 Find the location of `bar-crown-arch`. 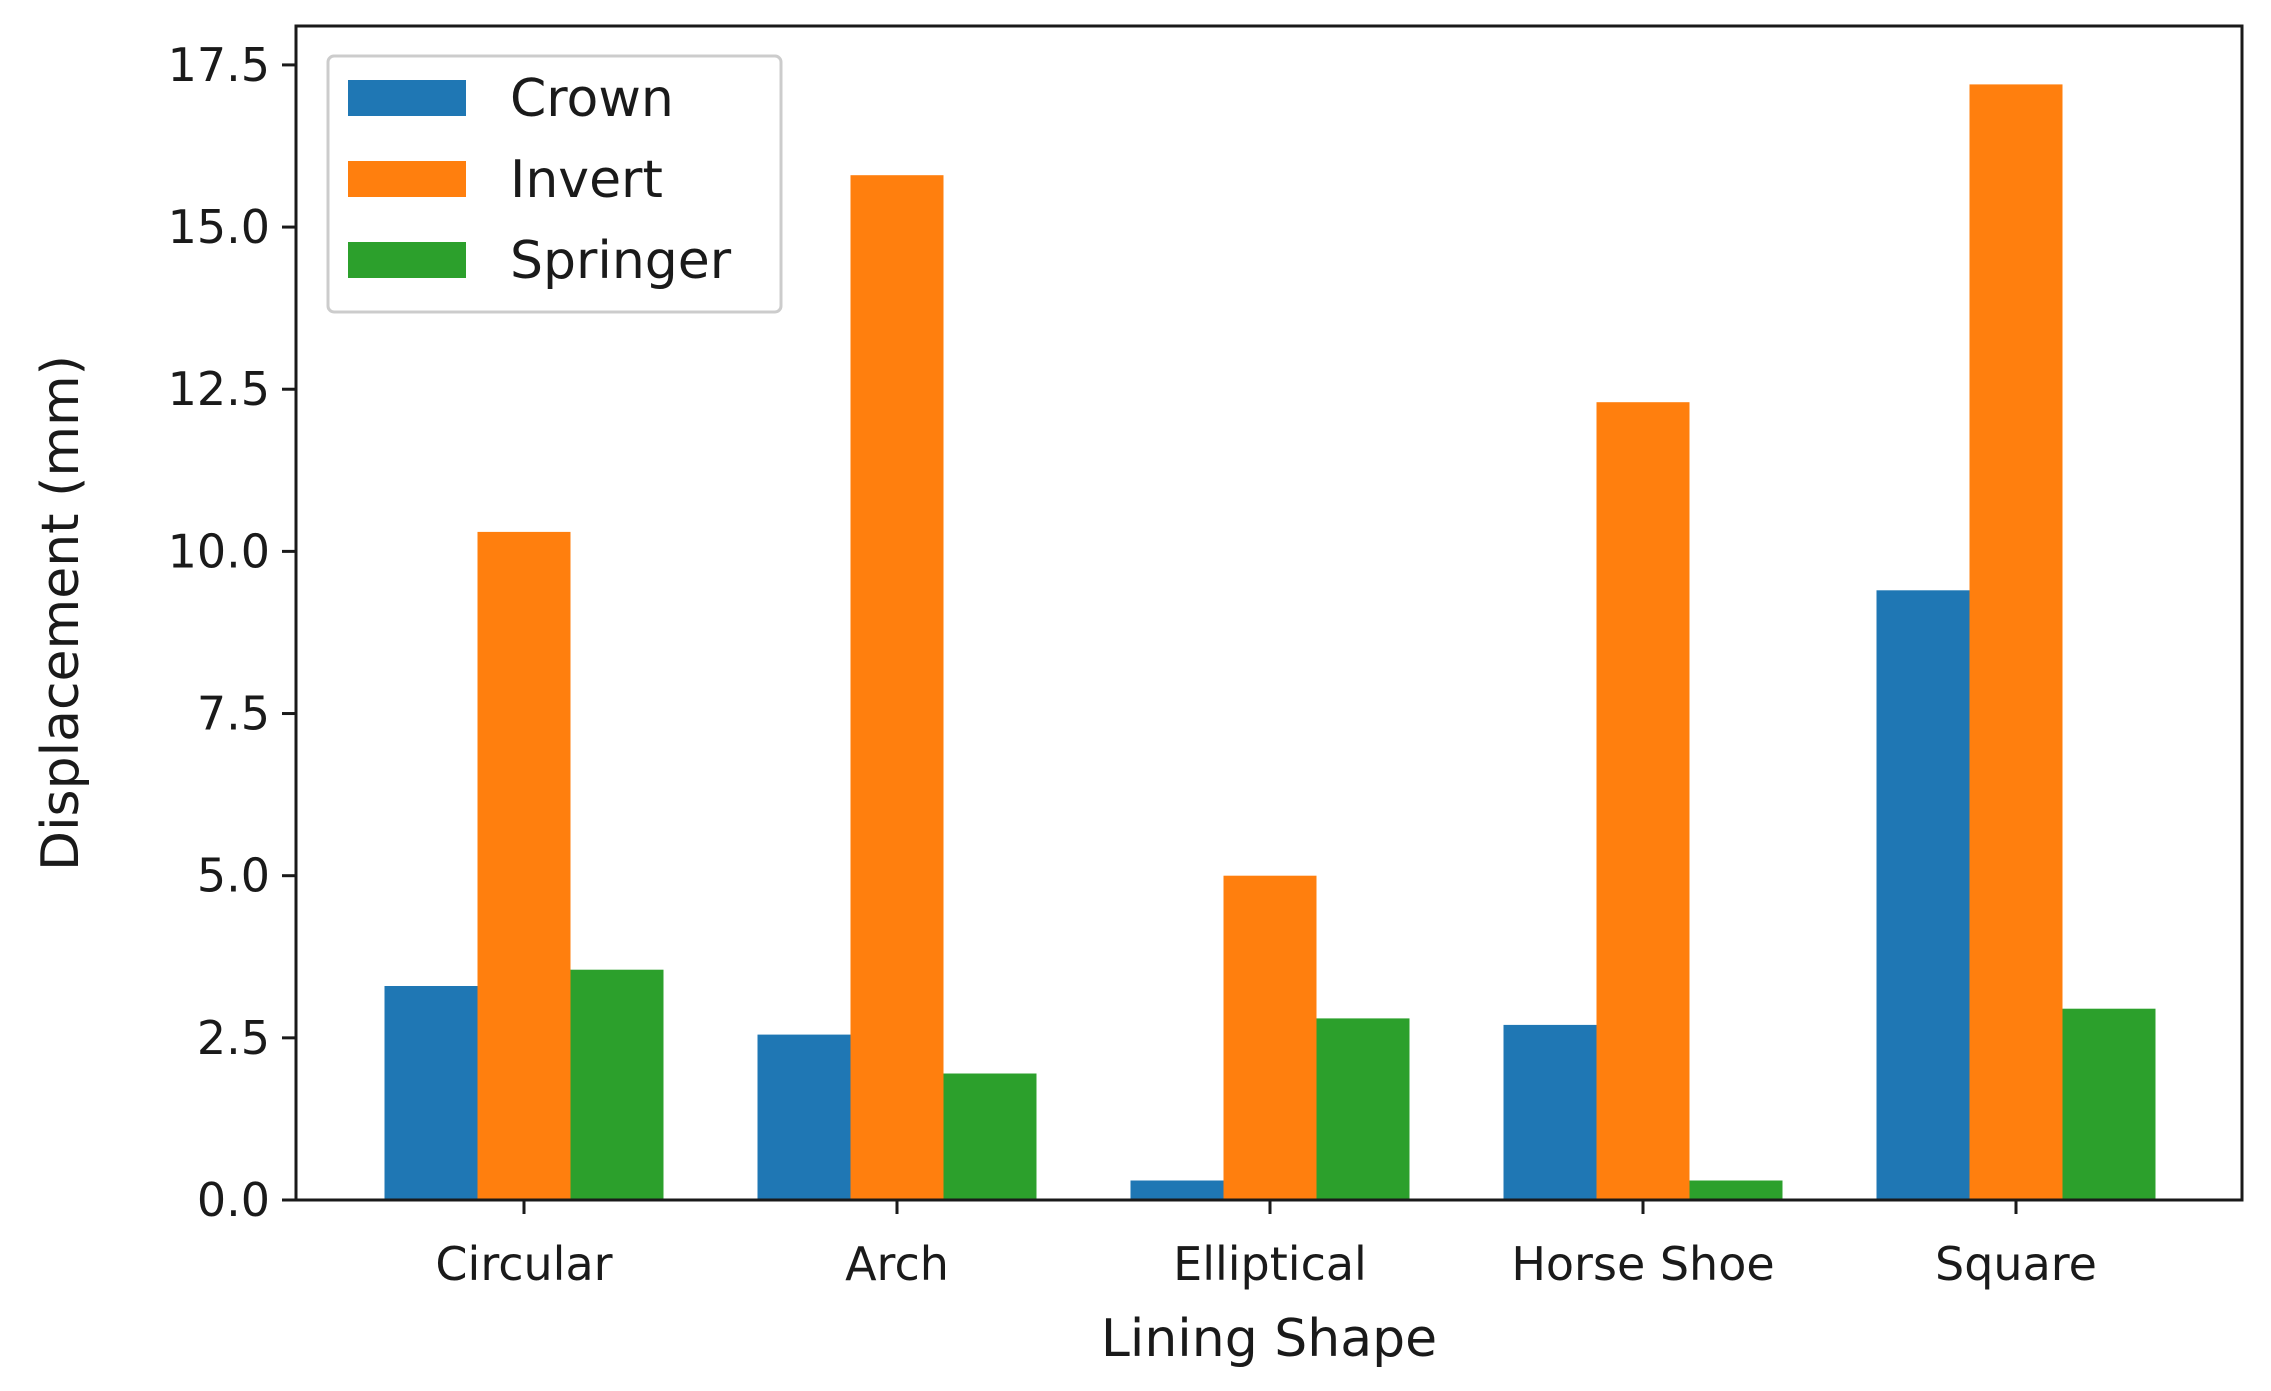

bar-crown-arch is located at coordinates (804, 1117).